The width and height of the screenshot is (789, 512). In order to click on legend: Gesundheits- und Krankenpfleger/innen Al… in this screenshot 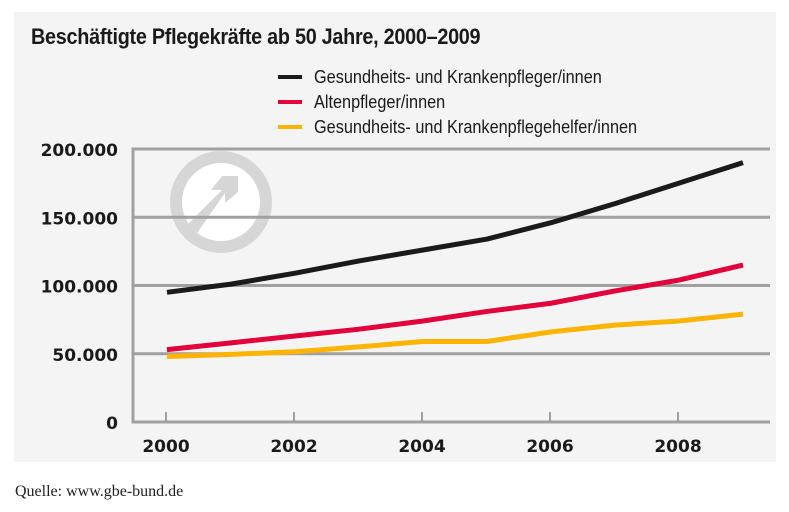, I will do `click(479, 101)`.